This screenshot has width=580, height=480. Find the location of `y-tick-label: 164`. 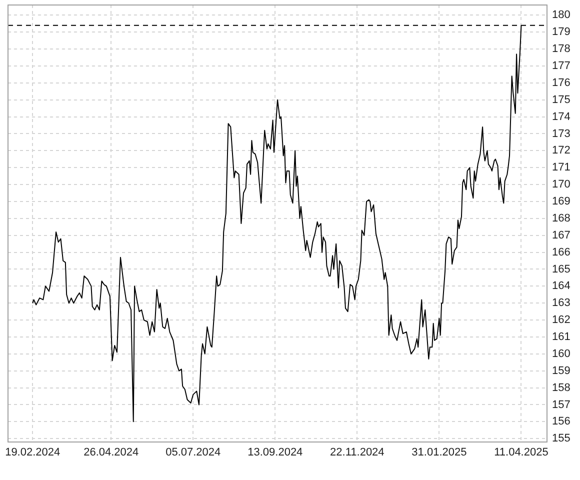

y-tick-label: 164 is located at coordinates (561, 286).